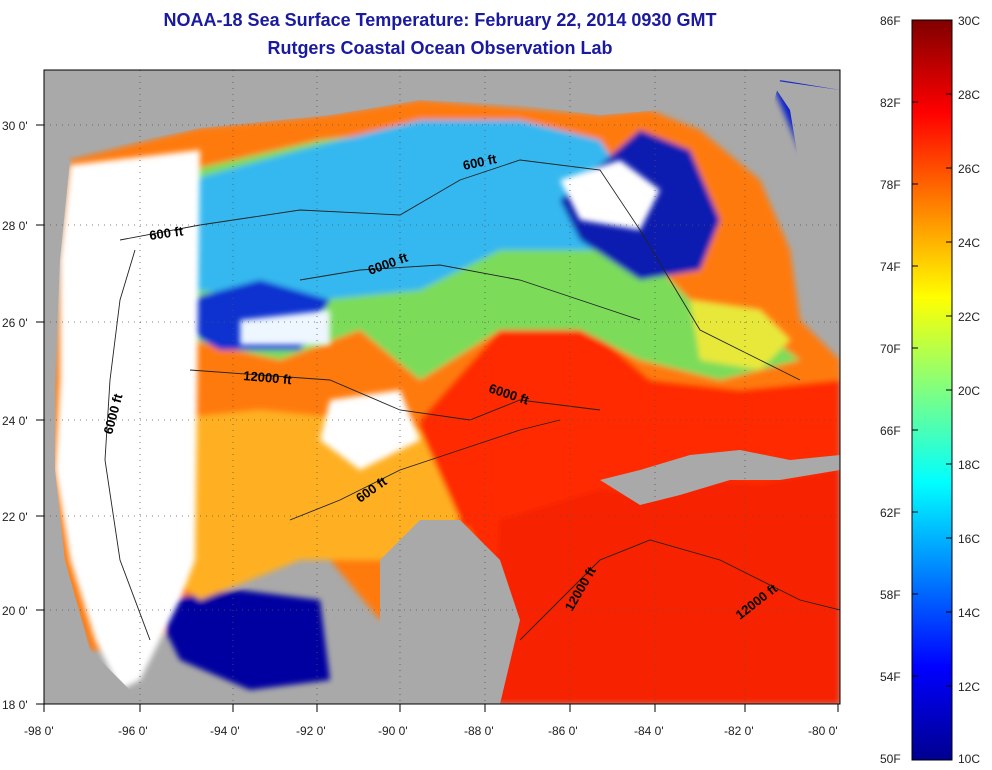  What do you see at coordinates (740, 335) in the screenshot?
I see `south-florida-yellow` at bounding box center [740, 335].